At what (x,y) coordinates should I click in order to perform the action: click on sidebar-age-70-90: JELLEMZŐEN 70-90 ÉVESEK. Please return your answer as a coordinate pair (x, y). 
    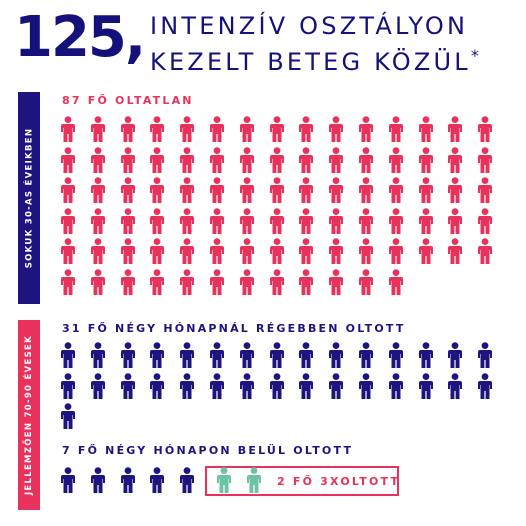
    Looking at the image, I should click on (29, 415).